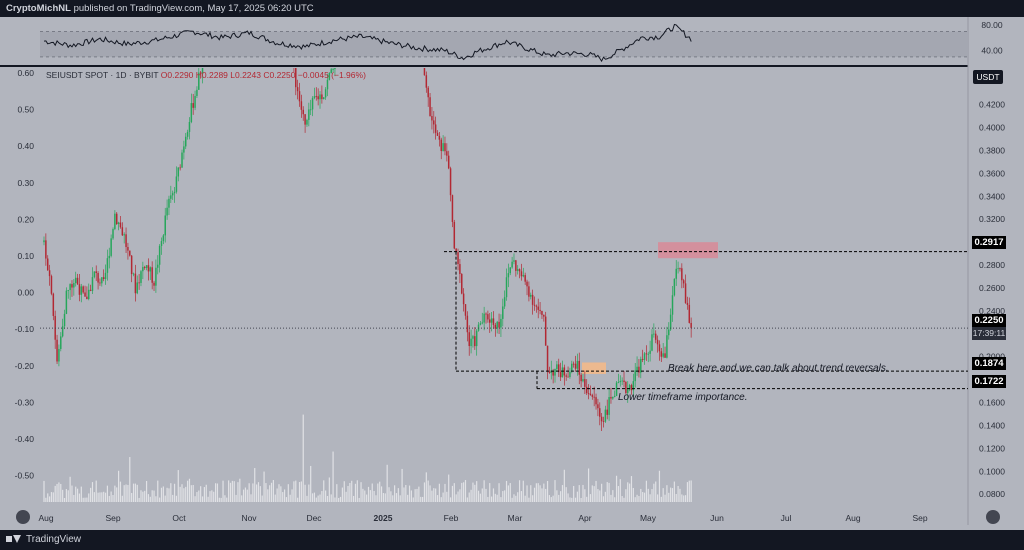 The height and width of the screenshot is (550, 1024). I want to click on author-name: CryptoMichNL, so click(38, 8).